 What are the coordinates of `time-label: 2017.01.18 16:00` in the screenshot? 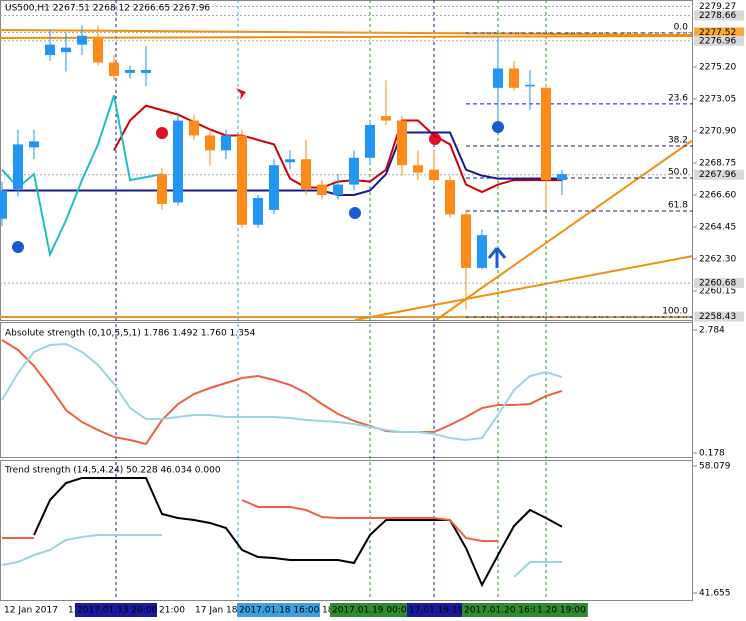 It's located at (279, 611).